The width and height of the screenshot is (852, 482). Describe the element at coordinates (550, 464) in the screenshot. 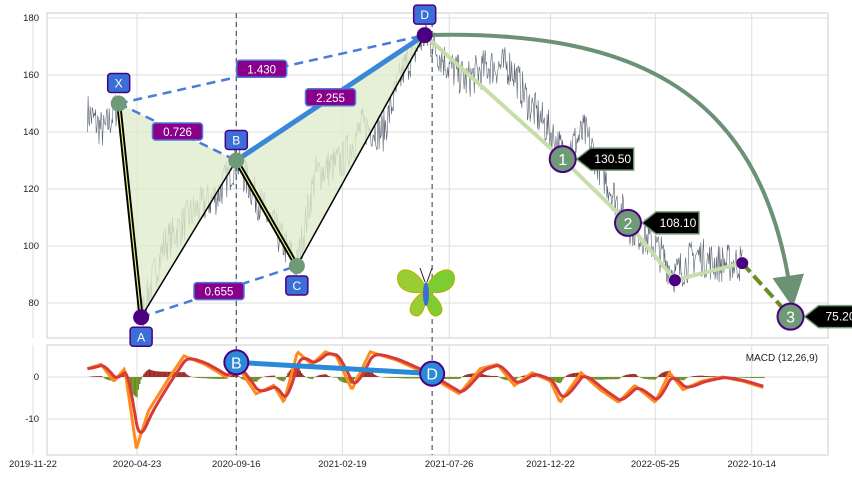

I see `x-tick-label: 2021-12-22` at that location.